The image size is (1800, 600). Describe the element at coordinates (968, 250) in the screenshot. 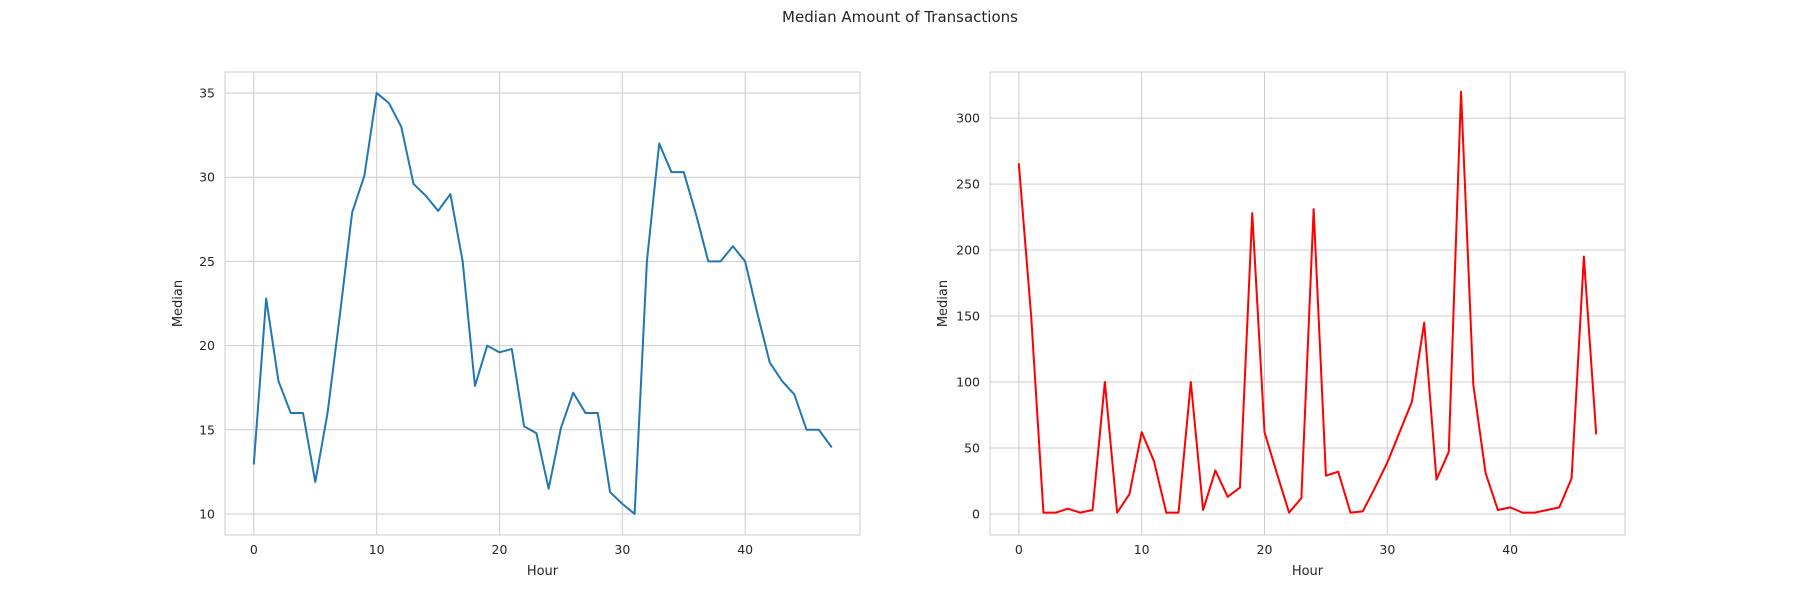

I see `right-chart-y-tick-label: 200` at that location.